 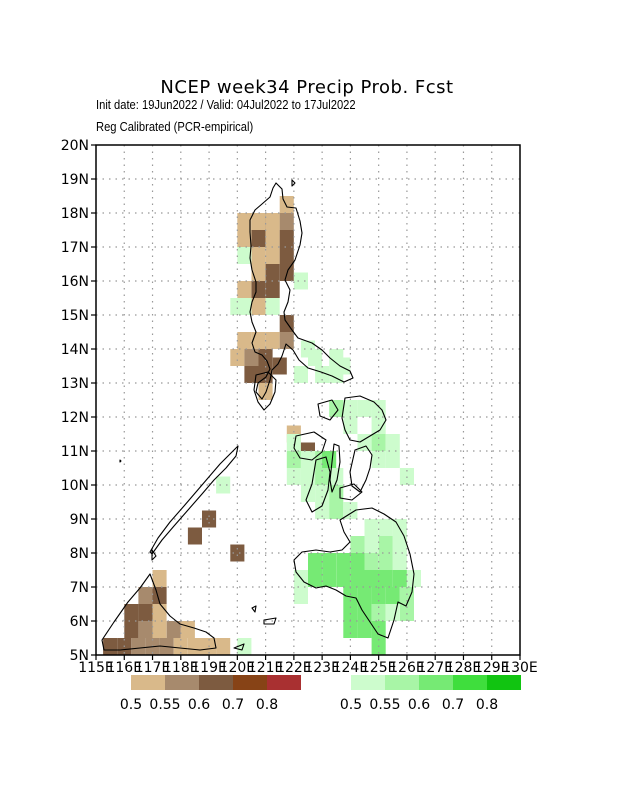 What do you see at coordinates (520, 668) in the screenshot?
I see `x-tick-label: 130E` at bounding box center [520, 668].